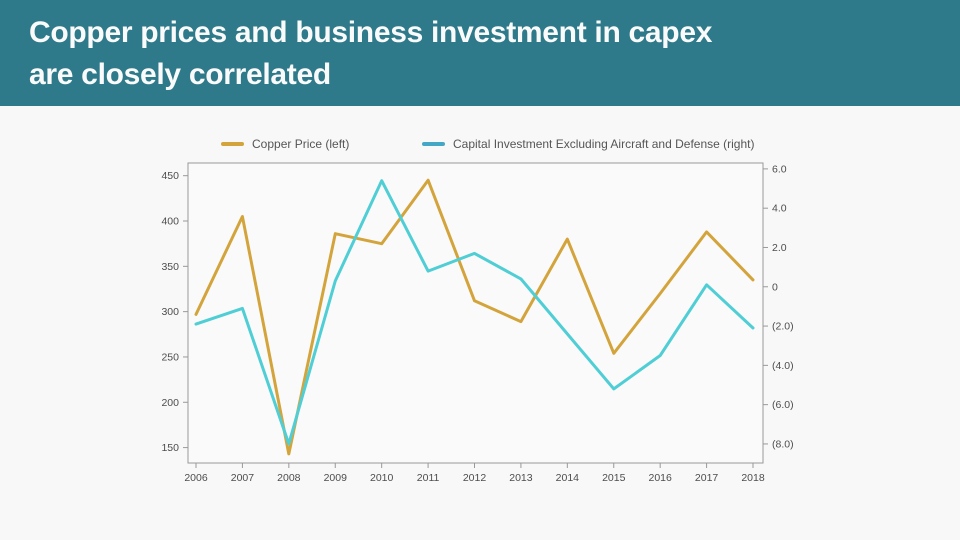 The height and width of the screenshot is (540, 960). Describe the element at coordinates (170, 357) in the screenshot. I see `left-axis-tick-label: 250` at that location.